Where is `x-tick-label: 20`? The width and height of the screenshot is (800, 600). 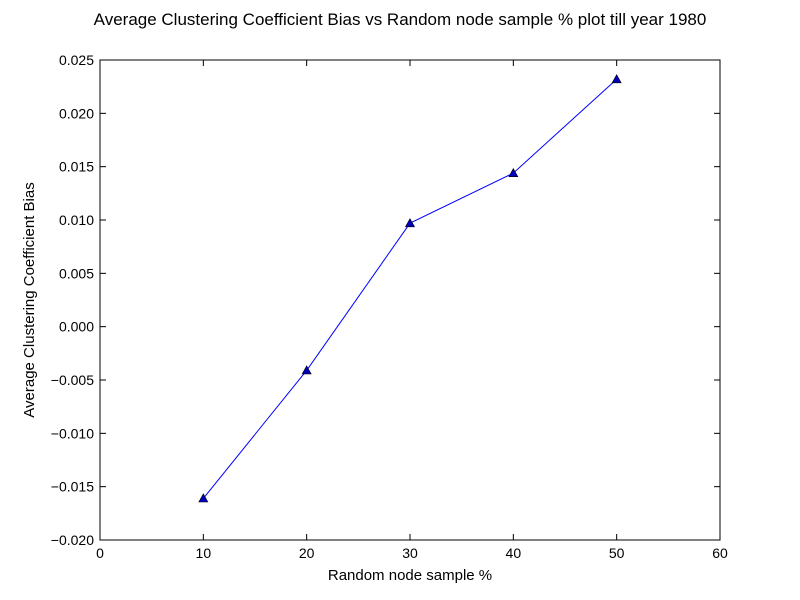
x-tick-label: 20 is located at coordinates (307, 553).